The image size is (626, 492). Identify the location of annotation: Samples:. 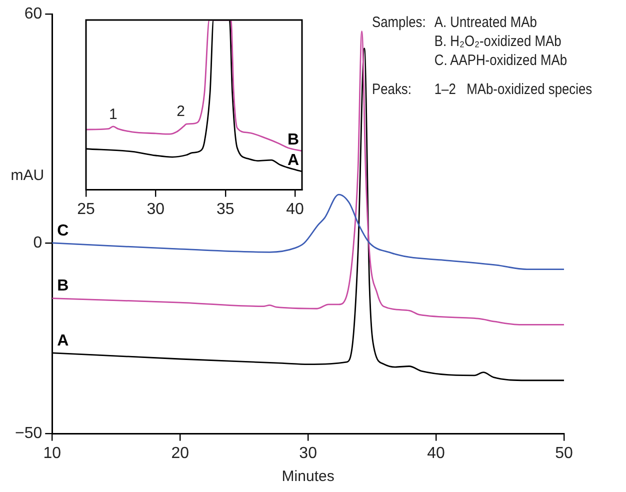
(399, 22).